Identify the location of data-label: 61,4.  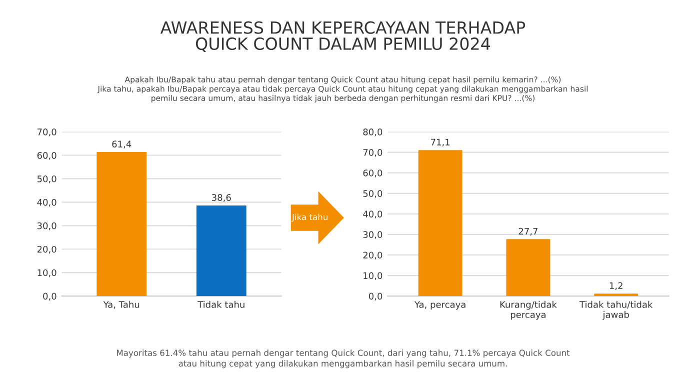
(122, 144).